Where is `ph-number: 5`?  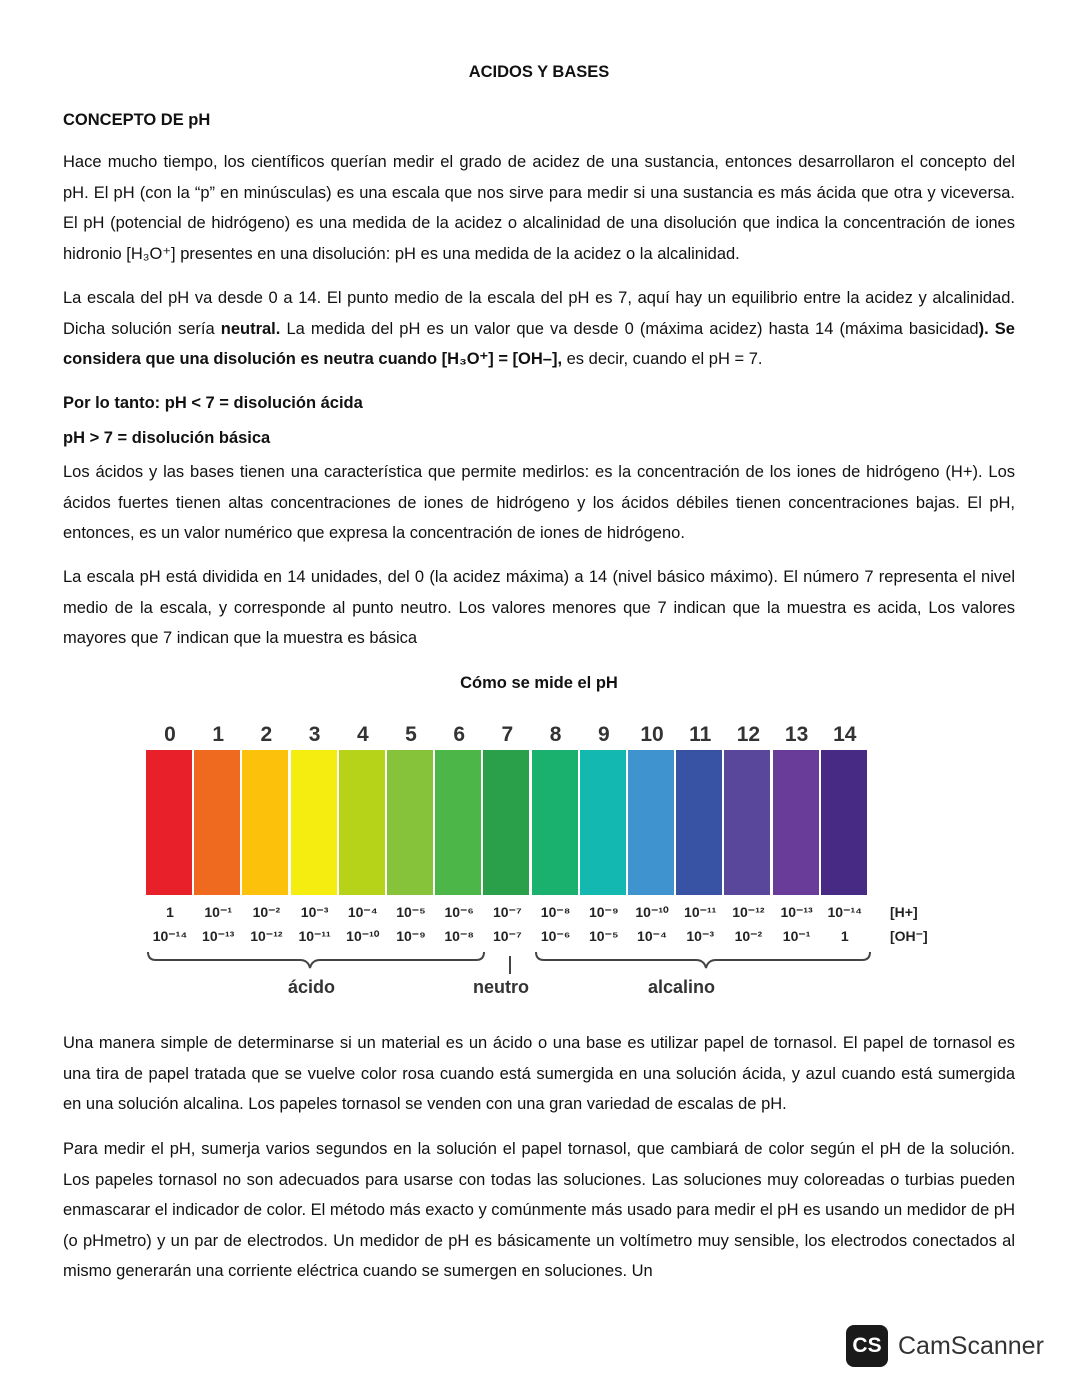
ph-number: 5 is located at coordinates (411, 734).